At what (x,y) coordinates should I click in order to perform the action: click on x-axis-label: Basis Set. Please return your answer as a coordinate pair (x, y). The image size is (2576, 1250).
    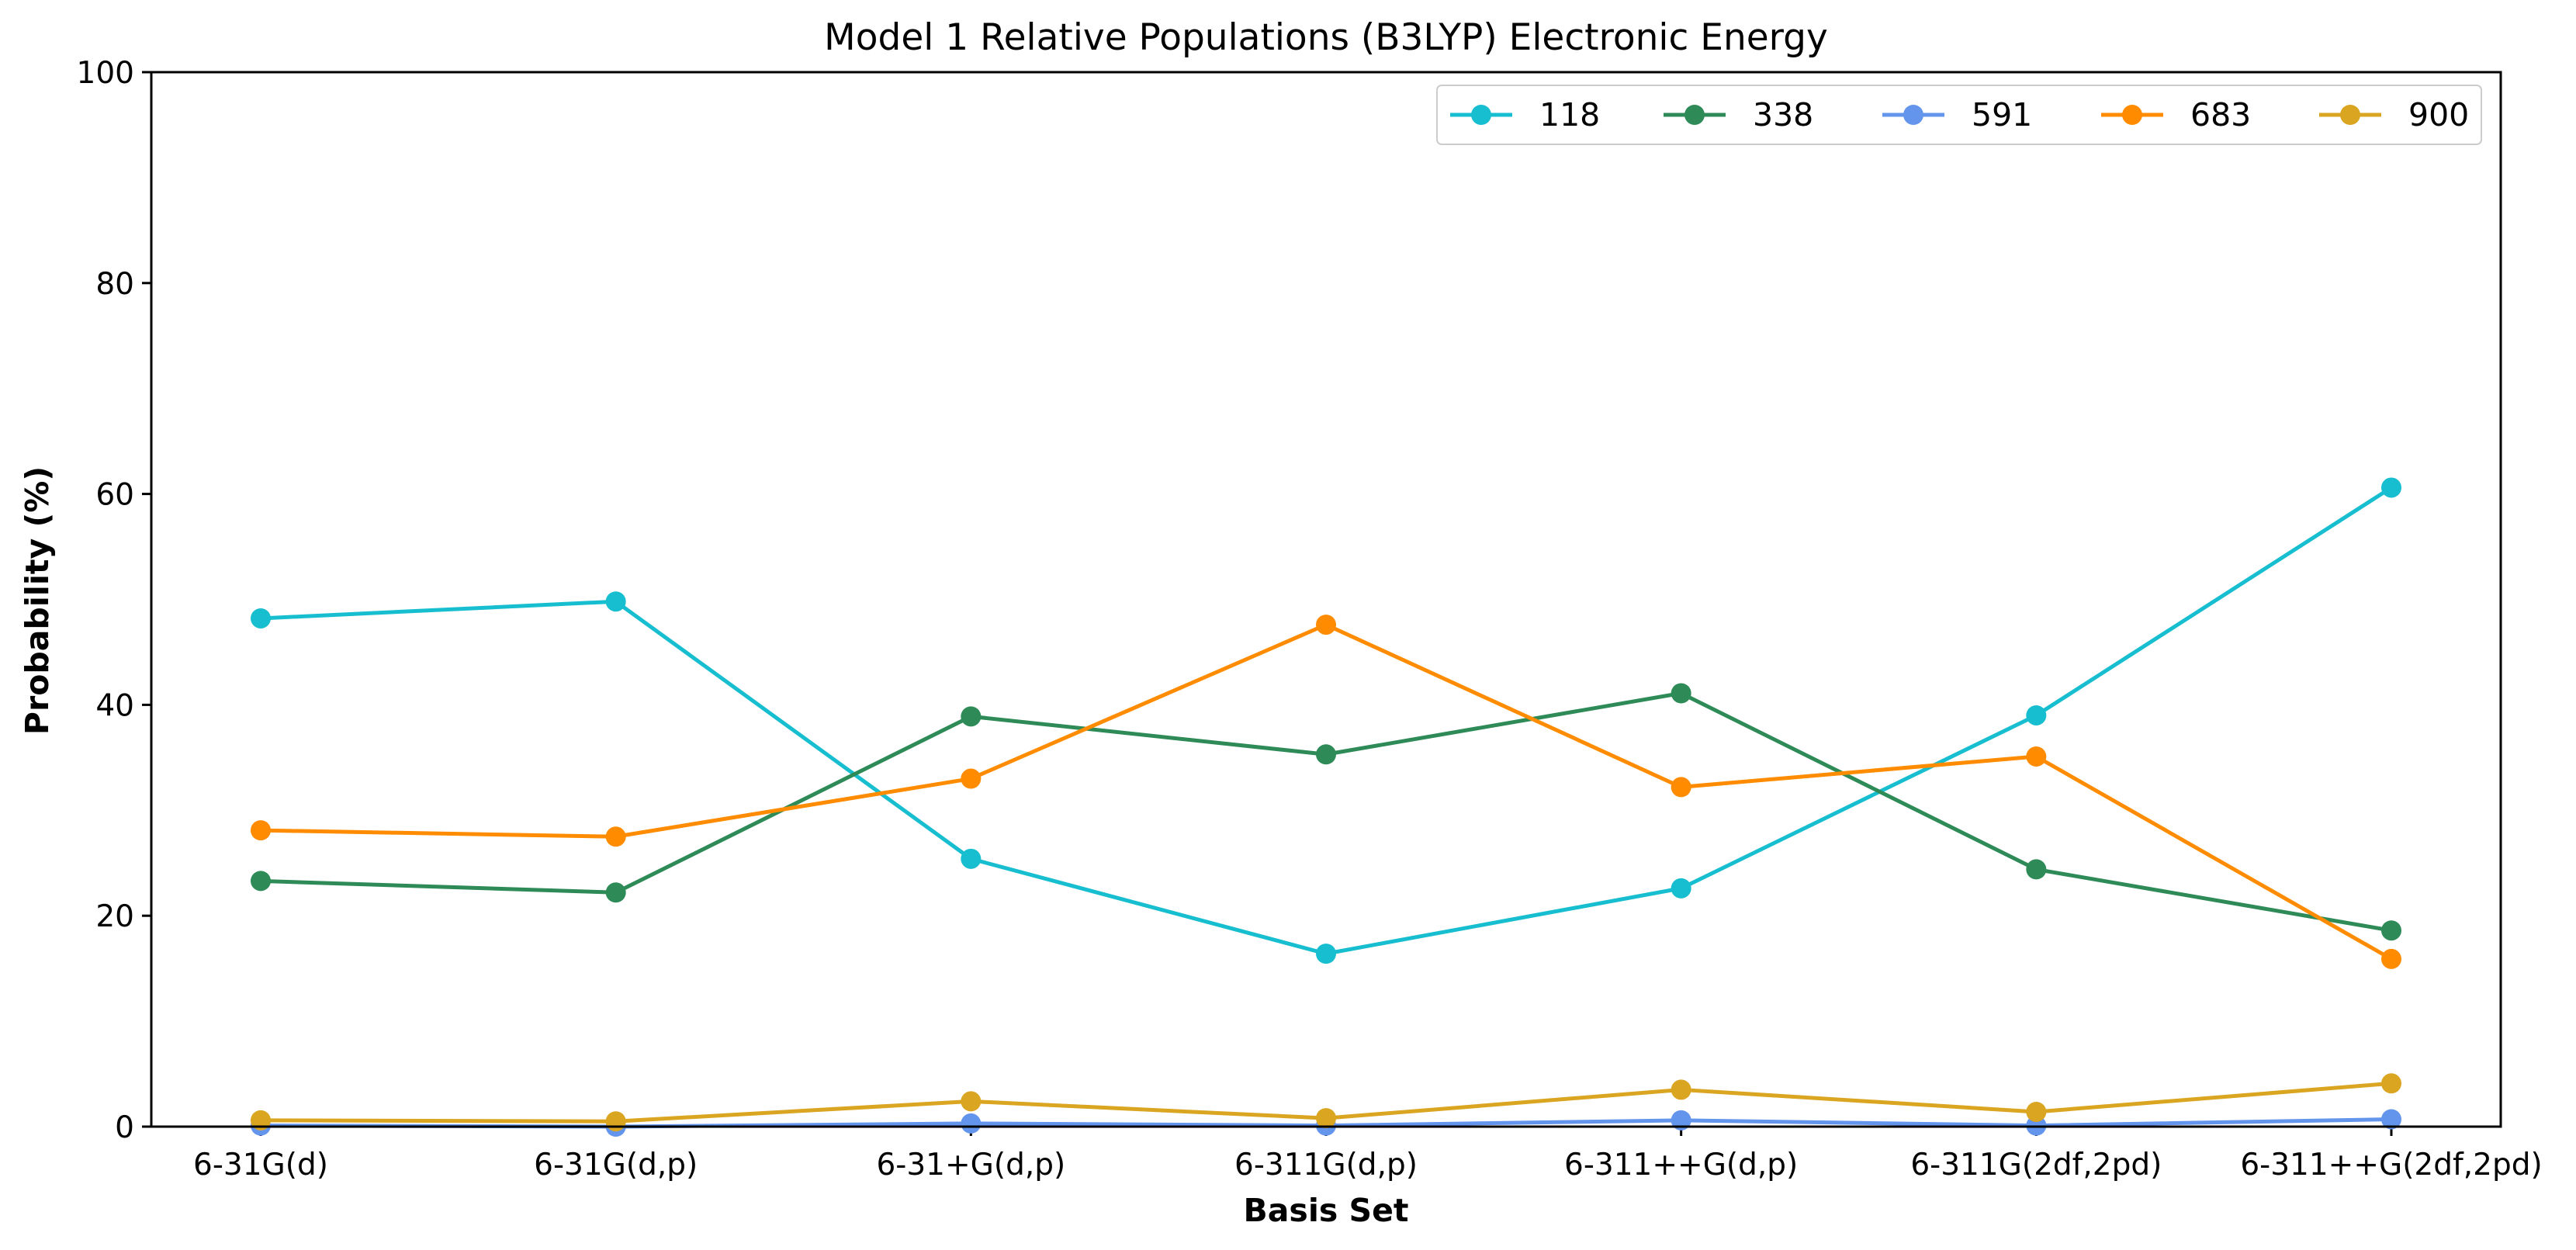
    Looking at the image, I should click on (1326, 1210).